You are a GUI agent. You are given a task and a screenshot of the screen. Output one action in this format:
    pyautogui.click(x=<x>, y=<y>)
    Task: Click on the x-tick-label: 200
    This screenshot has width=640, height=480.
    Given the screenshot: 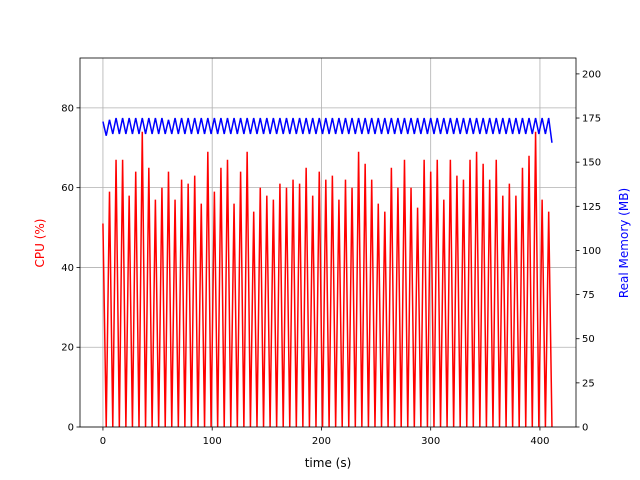 What is the action you would take?
    pyautogui.click(x=321, y=441)
    